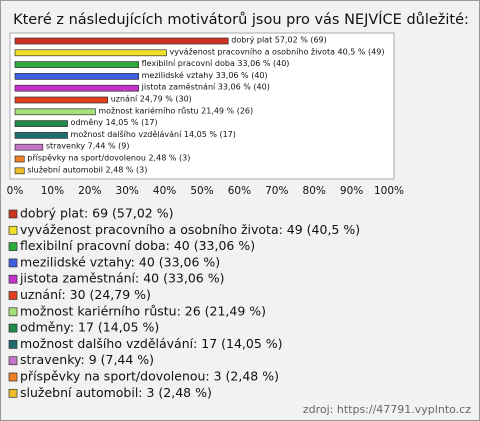 The image size is (480, 421). I want to click on x-tick-label: 70%, so click(276, 191).